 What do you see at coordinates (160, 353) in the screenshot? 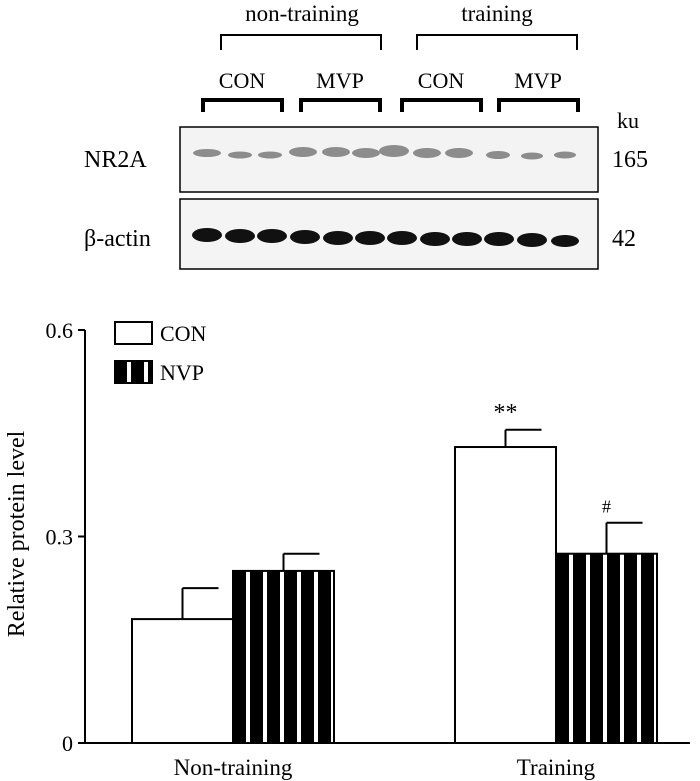
I see `legend: CON NVP` at bounding box center [160, 353].